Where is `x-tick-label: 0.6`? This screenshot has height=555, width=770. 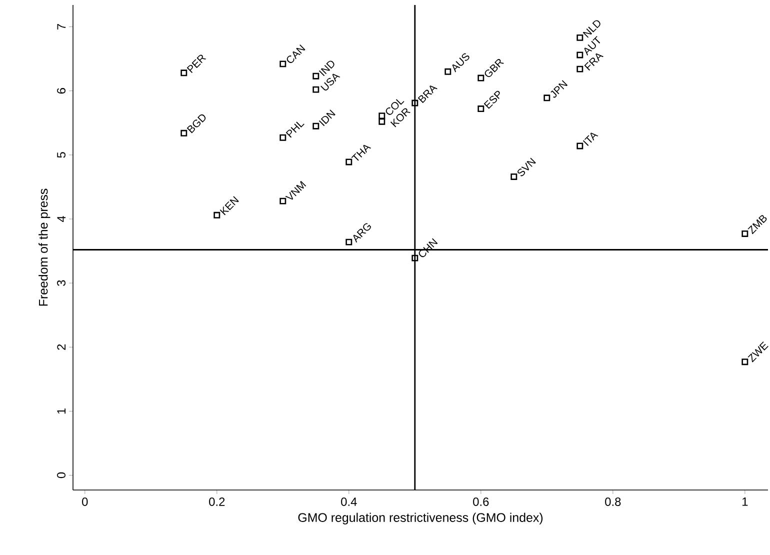
x-tick-label: 0.6 is located at coordinates (481, 502).